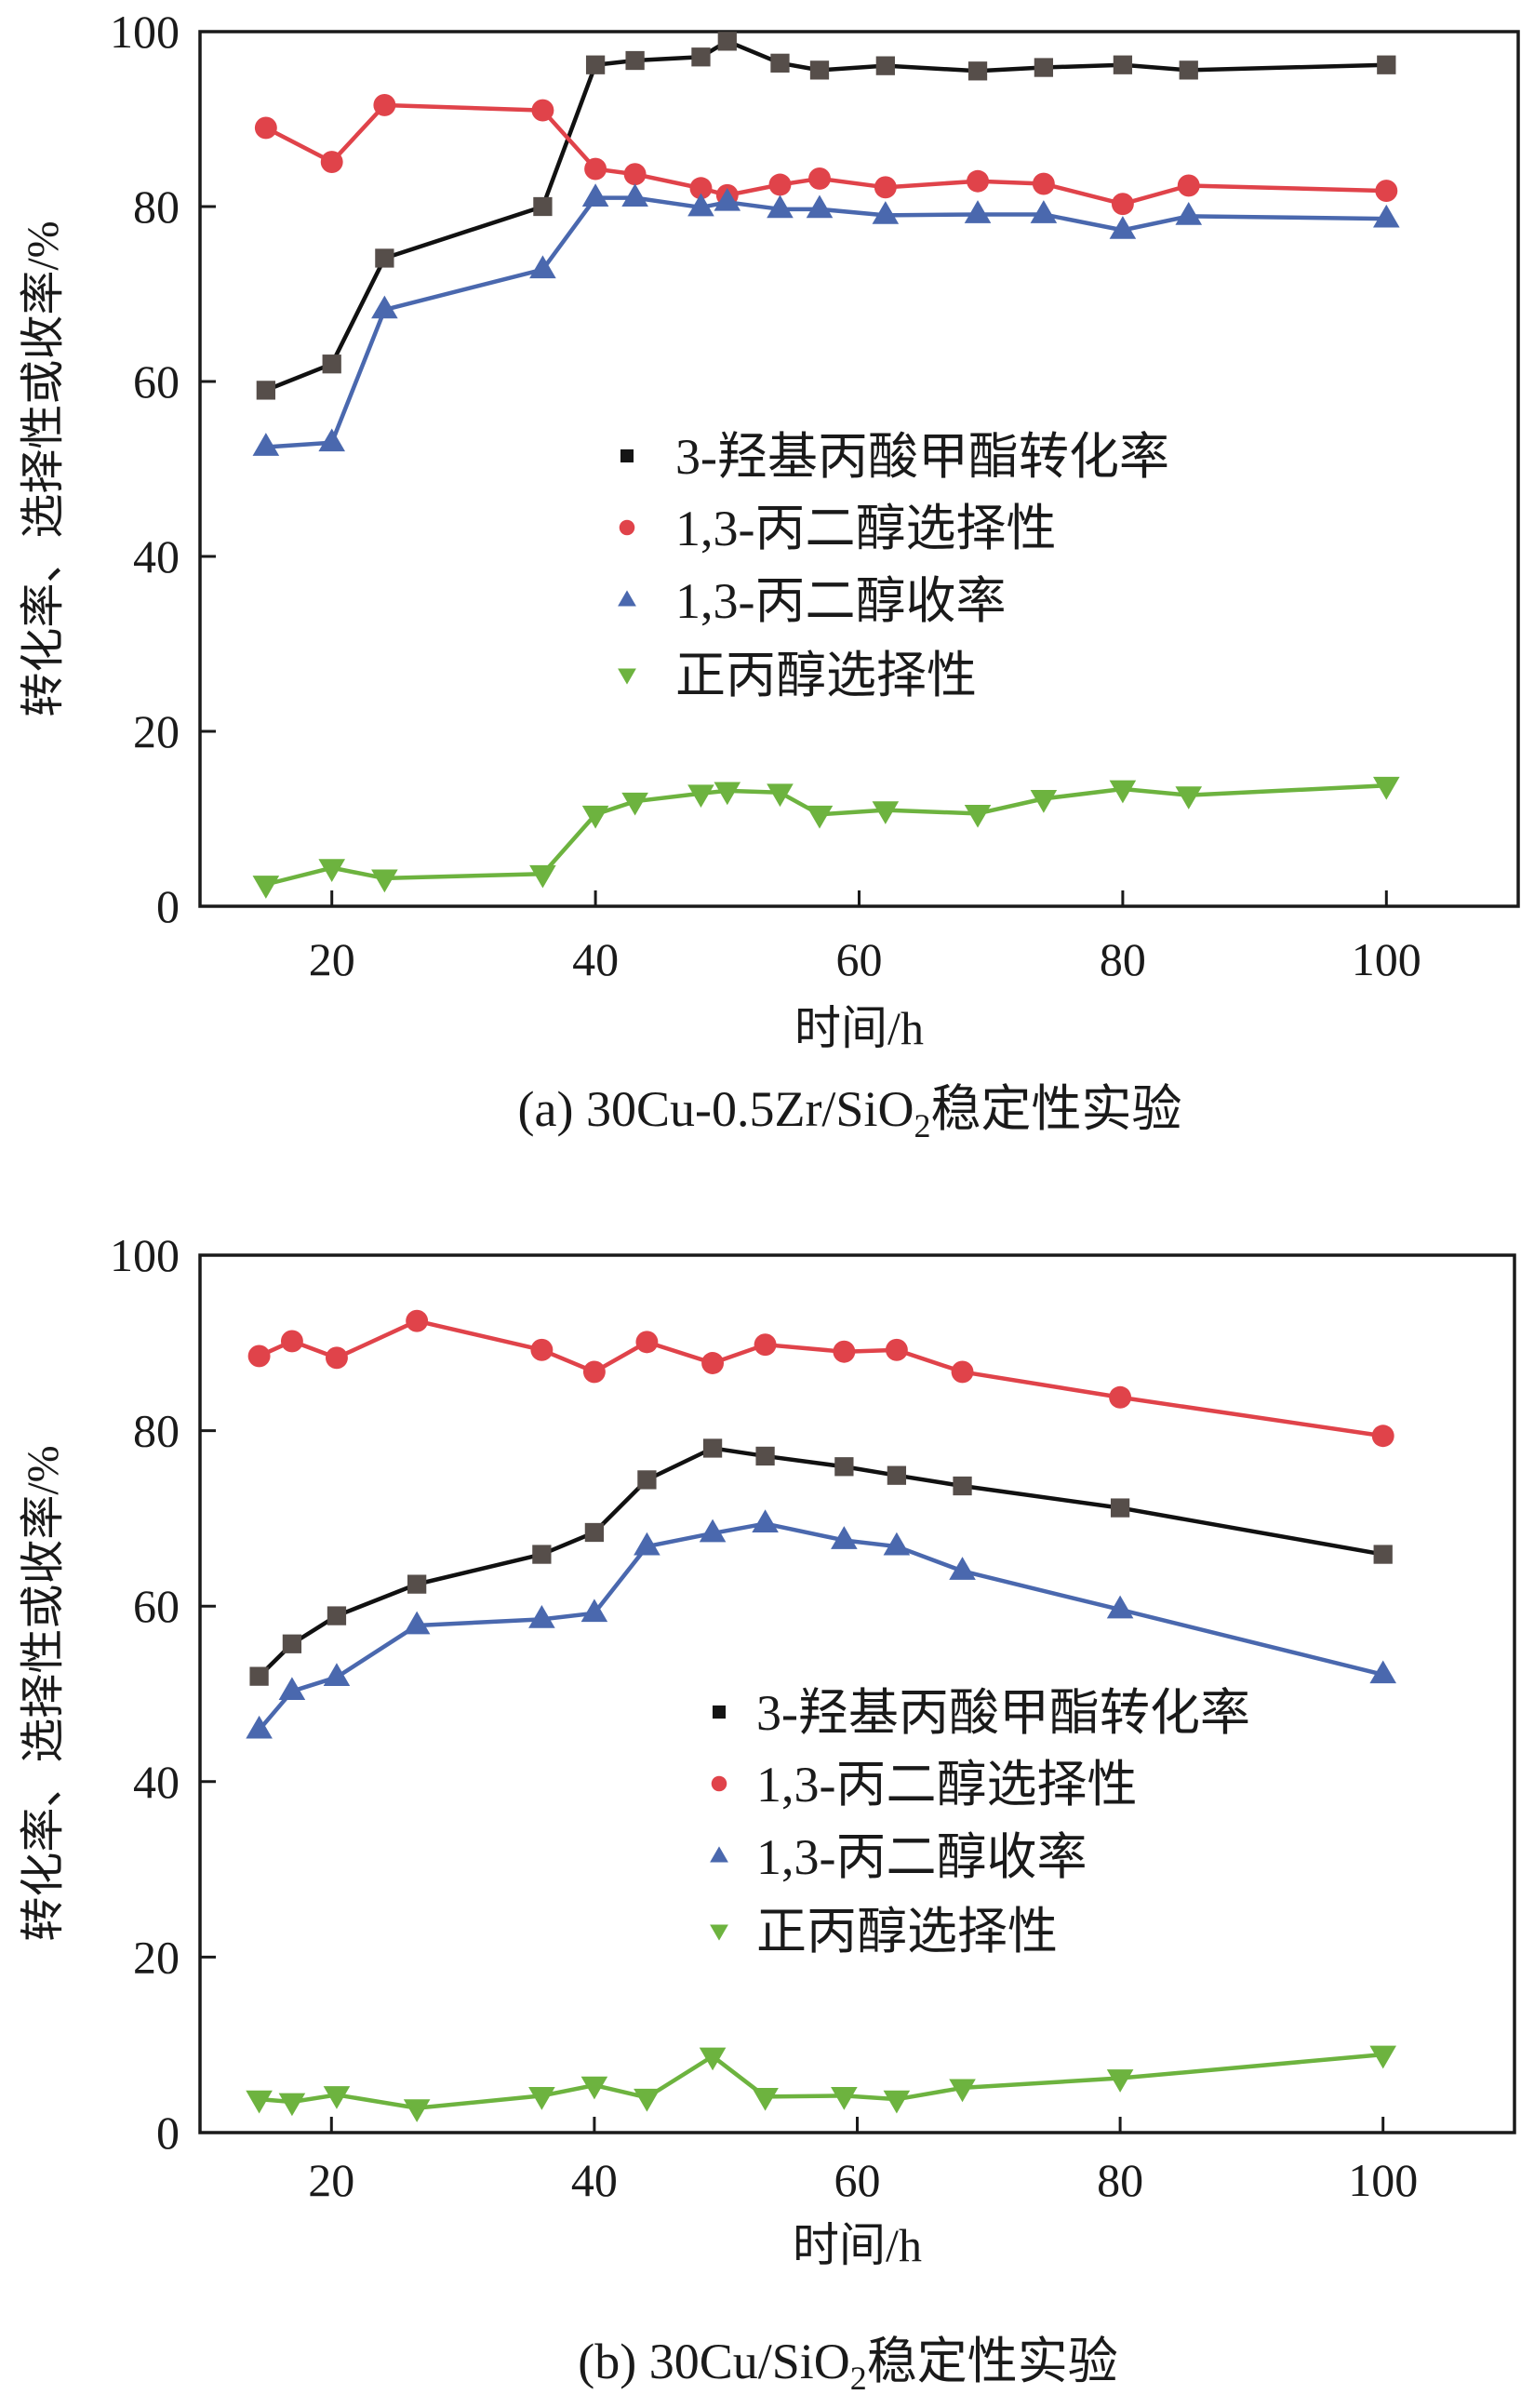 The height and width of the screenshot is (2408, 1521). Describe the element at coordinates (850, 1112) in the screenshot. I see `figure-caption: (a) 30Cu-0.5Zr/SiO2稳定性实验` at that location.